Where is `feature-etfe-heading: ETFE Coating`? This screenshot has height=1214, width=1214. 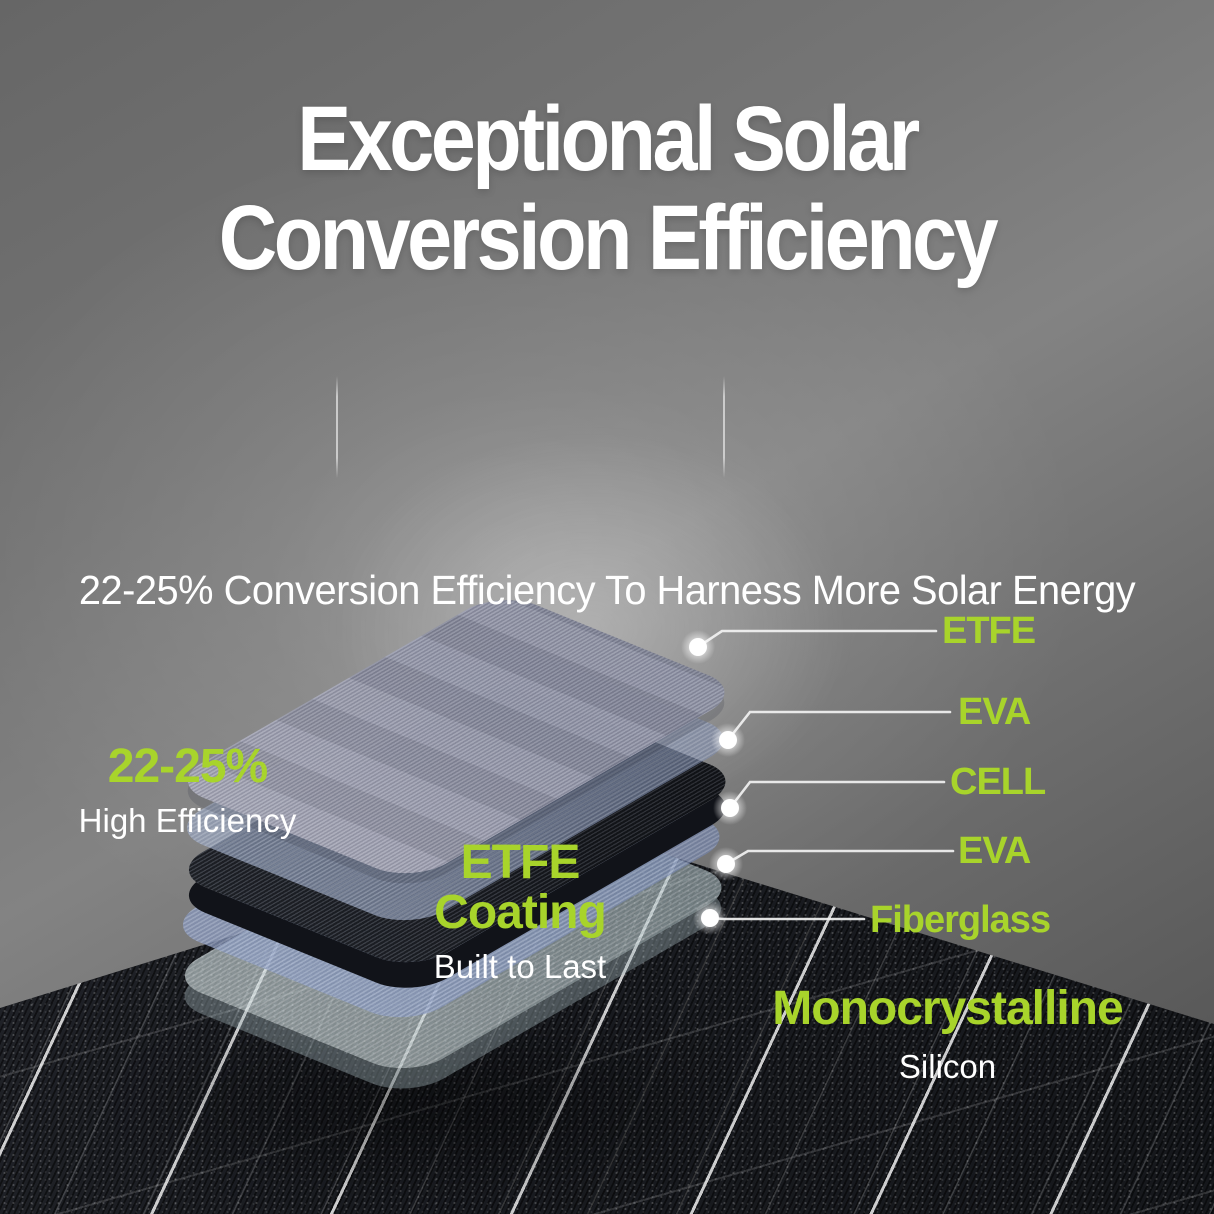 feature-etfe-heading: ETFE Coating is located at coordinates (520, 888).